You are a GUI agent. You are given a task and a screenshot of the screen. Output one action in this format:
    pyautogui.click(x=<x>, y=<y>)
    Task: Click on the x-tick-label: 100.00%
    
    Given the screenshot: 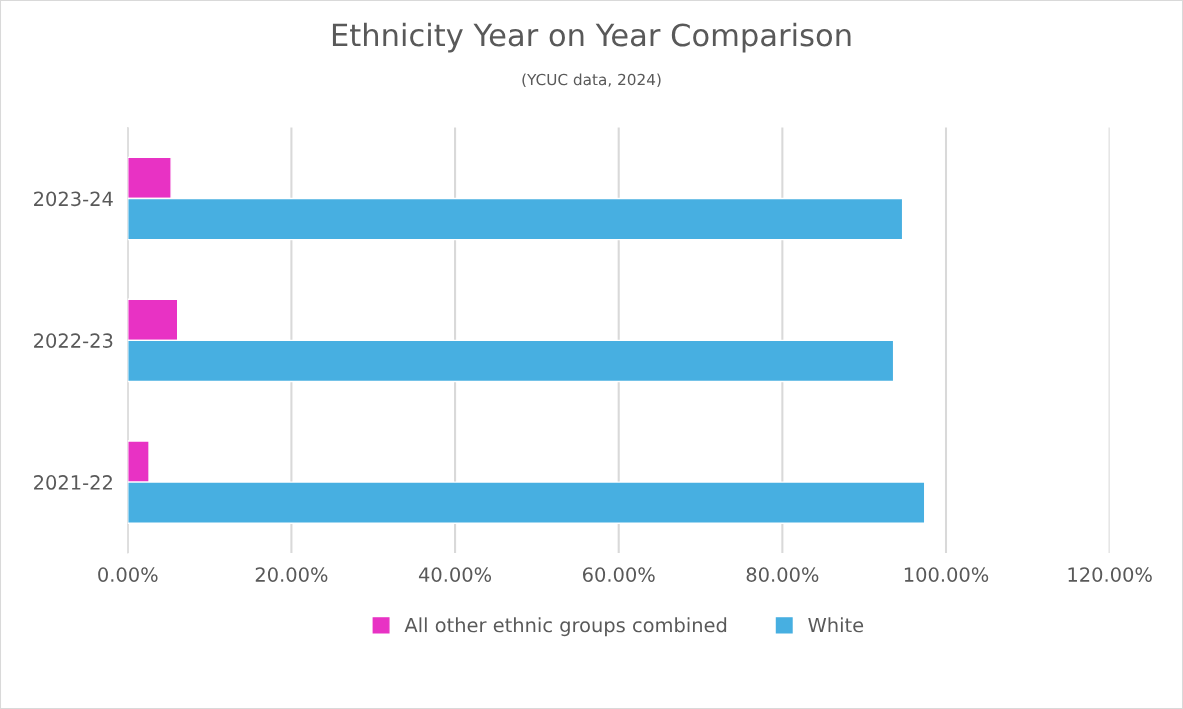 What is the action you would take?
    pyautogui.click(x=946, y=574)
    